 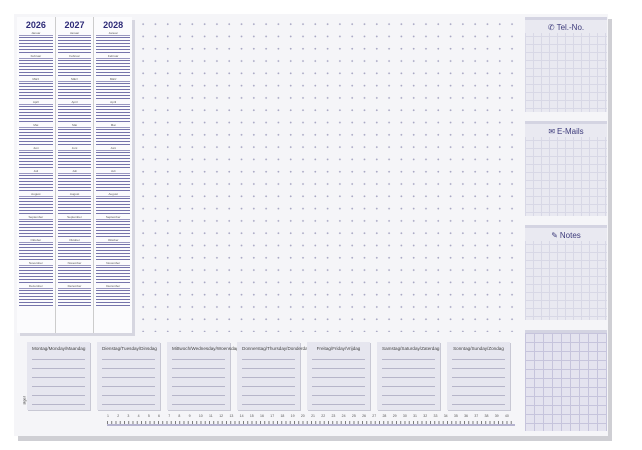 What do you see at coordinates (262, 416) in the screenshot?
I see `ruler-label: 16` at bounding box center [262, 416].